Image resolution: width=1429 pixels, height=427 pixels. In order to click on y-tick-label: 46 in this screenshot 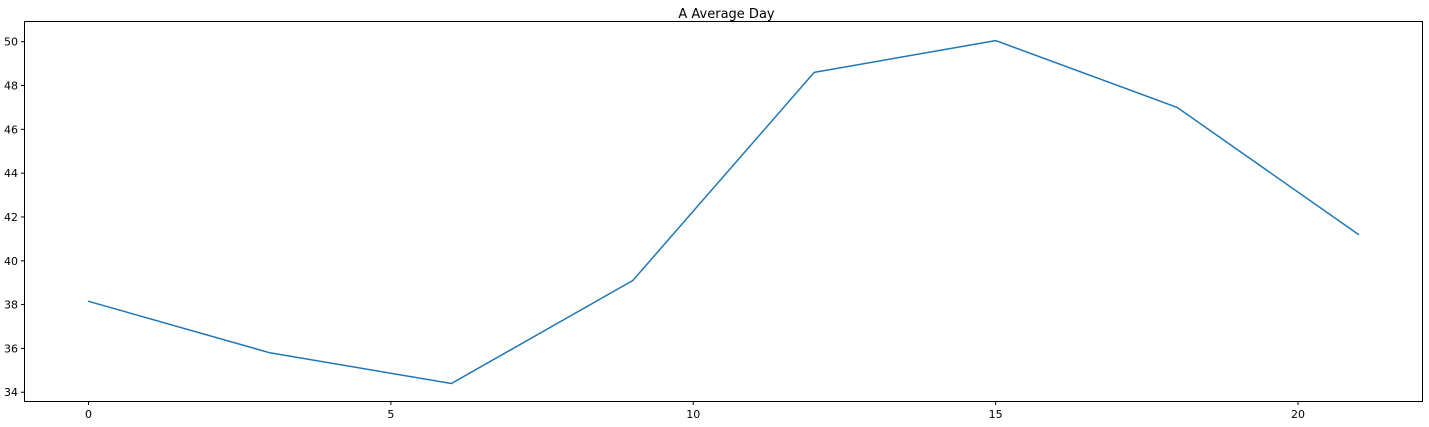, I will do `click(11, 129)`.